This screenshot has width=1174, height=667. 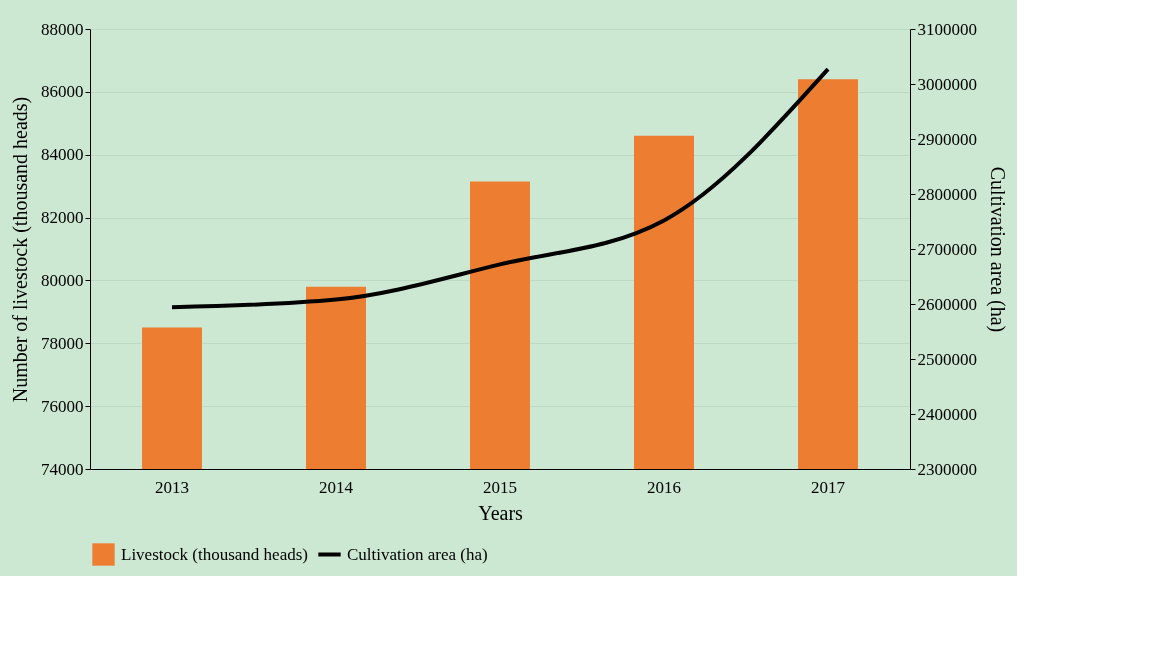 What do you see at coordinates (664, 487) in the screenshot?
I see `x-tick-label: 2016` at bounding box center [664, 487].